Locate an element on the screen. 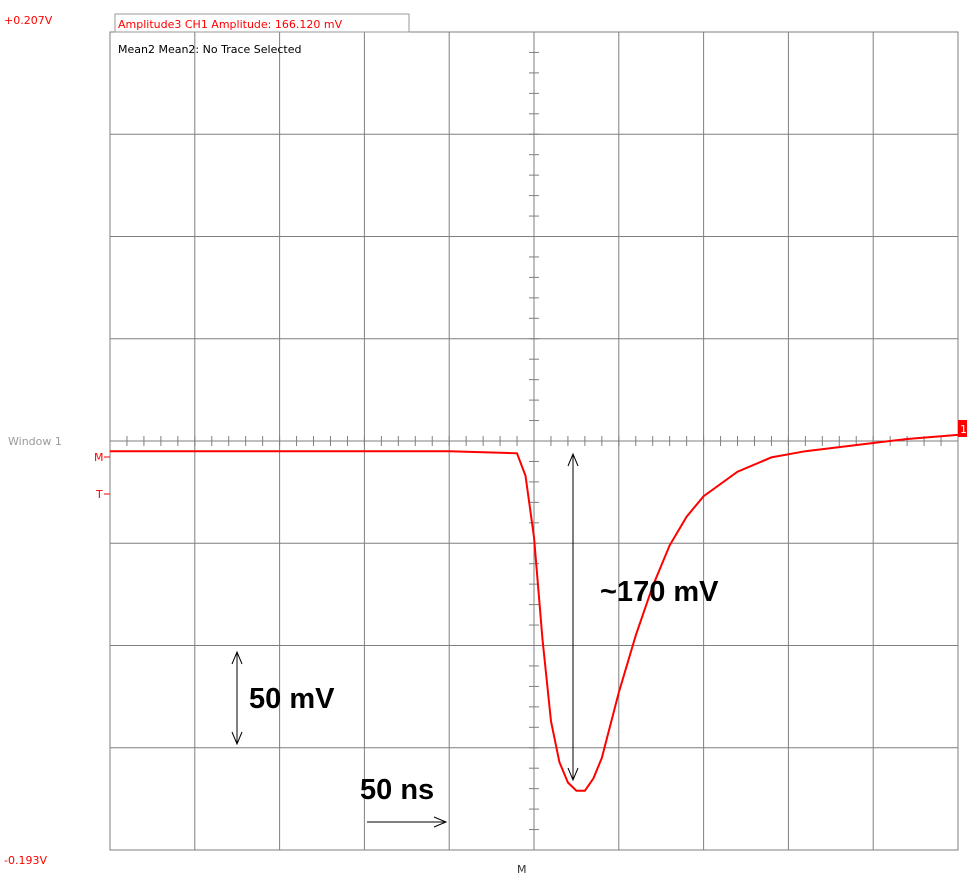  mean-marker: M is located at coordinates (99, 457).